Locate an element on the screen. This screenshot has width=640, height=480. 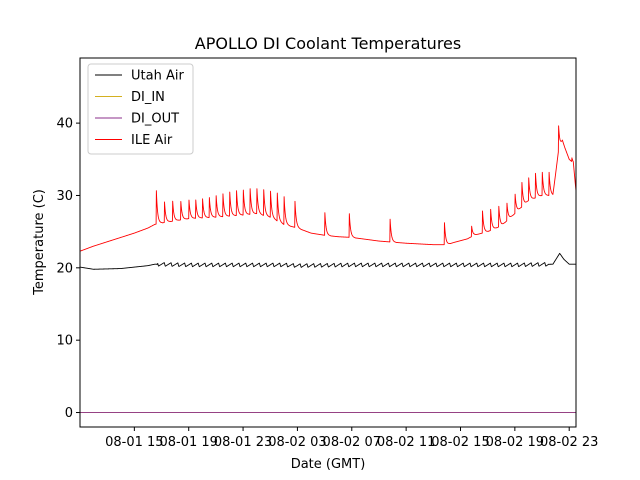
x-tick-label: 08-02 11 is located at coordinates (406, 442).